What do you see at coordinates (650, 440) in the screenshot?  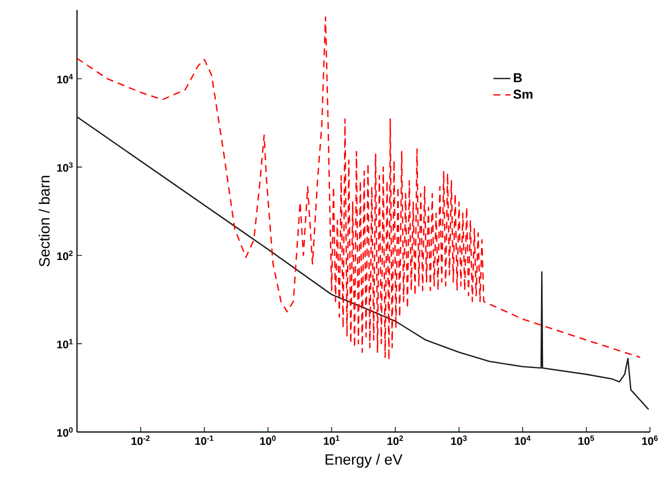 I see `x-tick-label: 10$^{6}$` at bounding box center [650, 440].